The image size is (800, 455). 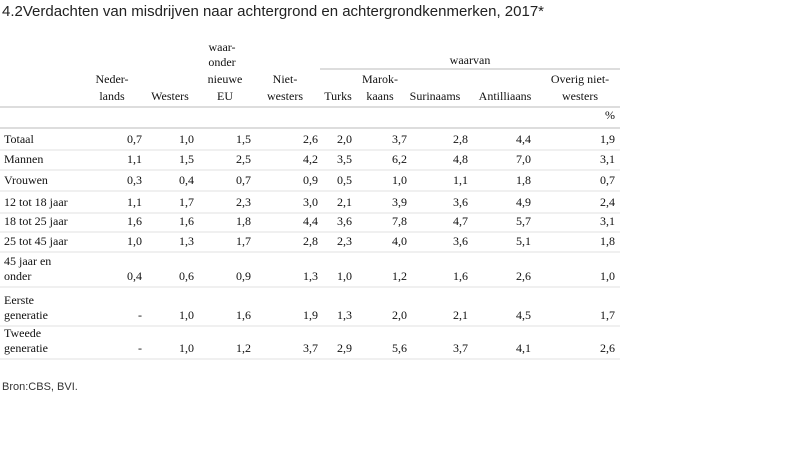 I want to click on row-label: 18 tot 25 jaar, so click(x=36, y=221).